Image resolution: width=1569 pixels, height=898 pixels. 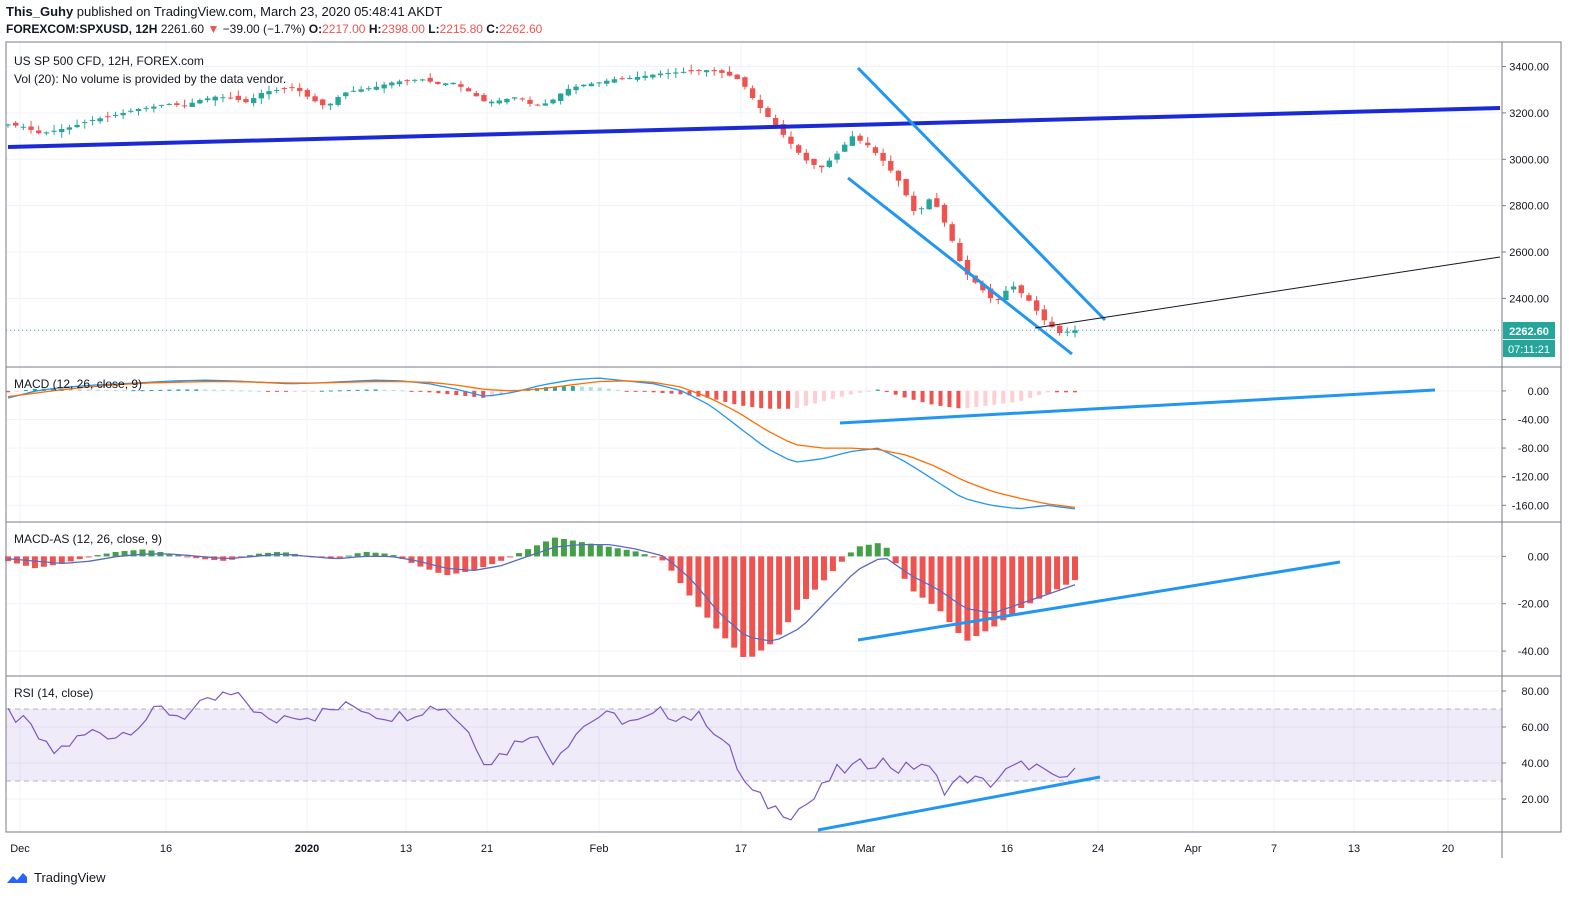 What do you see at coordinates (960, 266) in the screenshot?
I see `channel-lower-line` at bounding box center [960, 266].